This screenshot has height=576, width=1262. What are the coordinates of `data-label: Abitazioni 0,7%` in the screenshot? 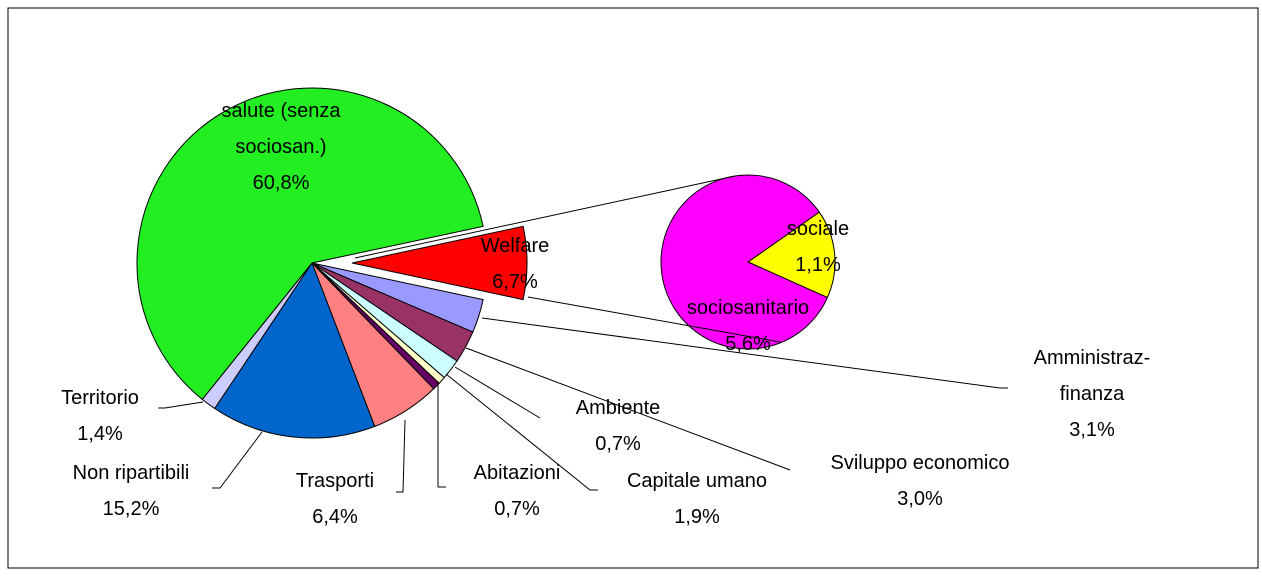 It's located at (517, 491).